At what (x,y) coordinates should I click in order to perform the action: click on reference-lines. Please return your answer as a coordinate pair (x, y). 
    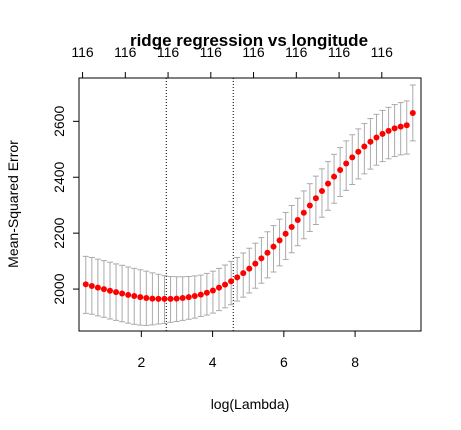
    Looking at the image, I should click on (199, 204).